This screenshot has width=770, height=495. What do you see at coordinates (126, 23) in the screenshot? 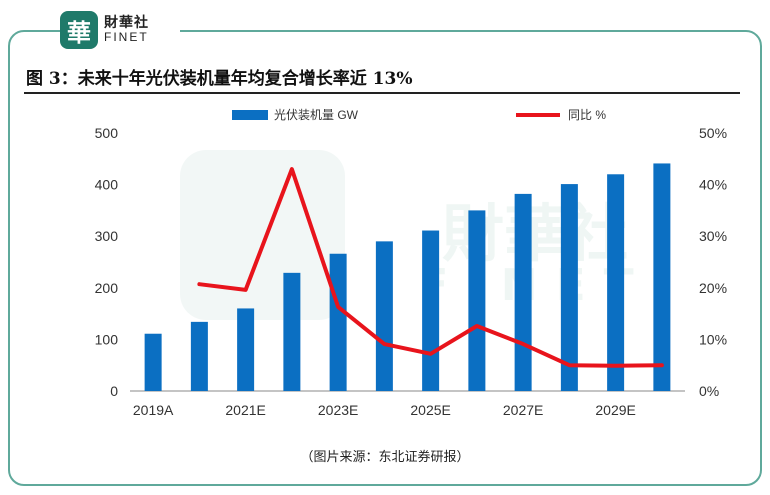
I see `logo-cn: 財華社` at bounding box center [126, 23].